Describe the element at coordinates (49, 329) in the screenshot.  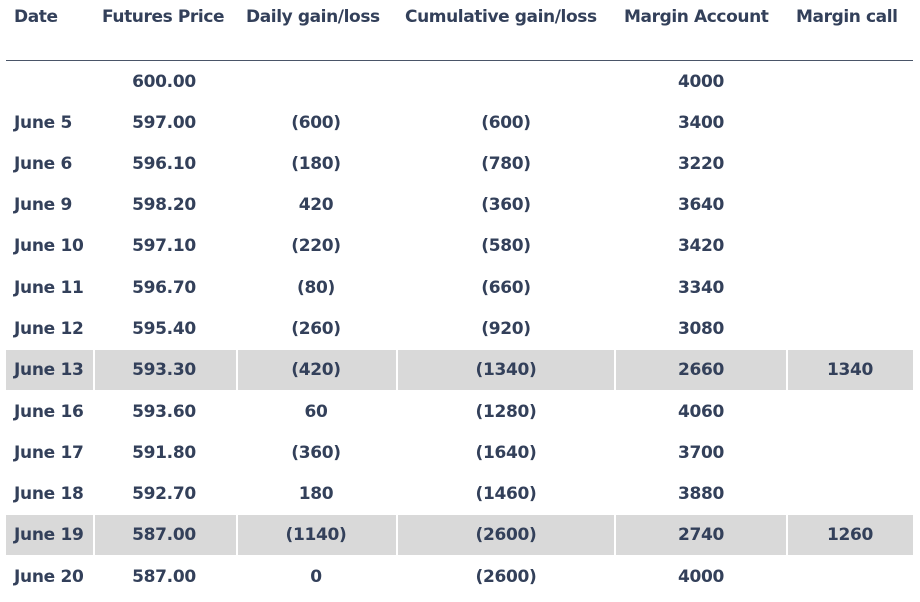
I see `cell-date: June 12` at that location.